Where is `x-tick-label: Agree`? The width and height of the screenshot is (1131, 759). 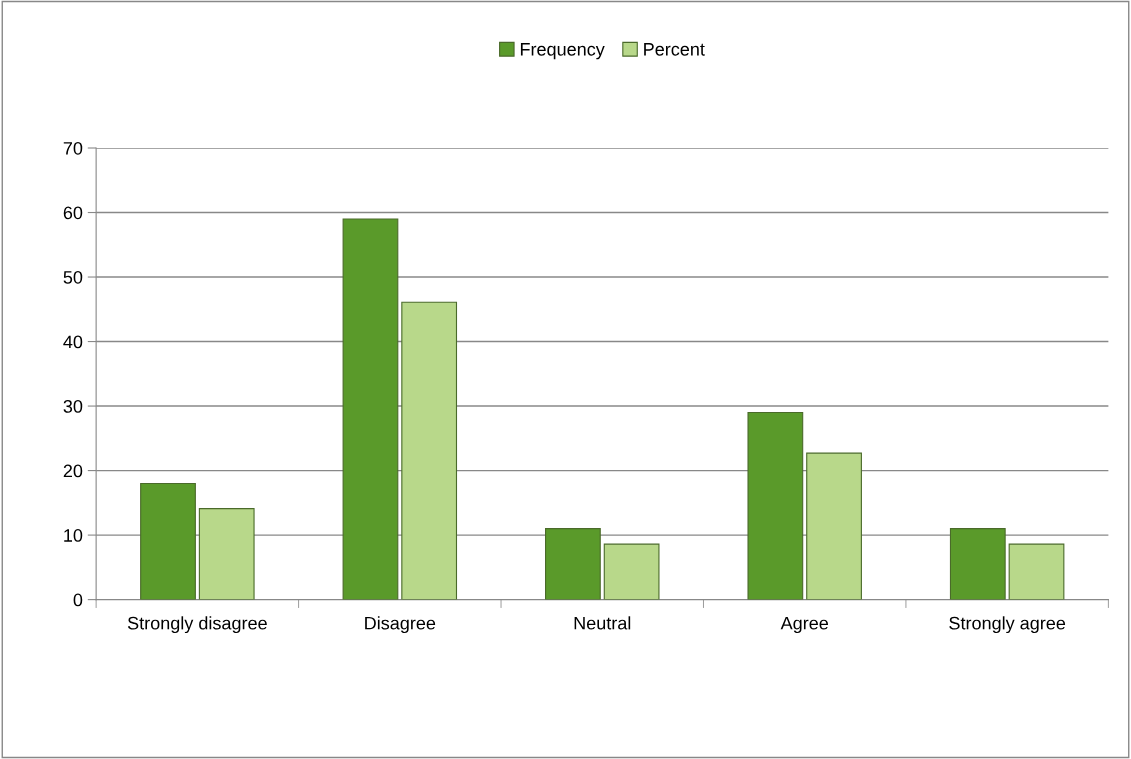
x-tick-label: Agree is located at coordinates (804, 625).